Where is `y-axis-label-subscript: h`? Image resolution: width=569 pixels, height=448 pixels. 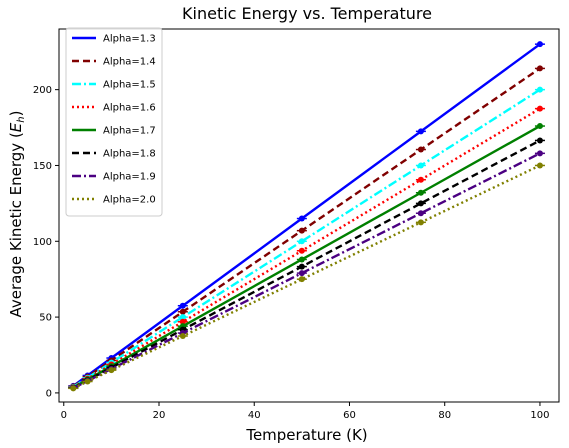 y-axis-label-subscript: h is located at coordinates (21, 119).